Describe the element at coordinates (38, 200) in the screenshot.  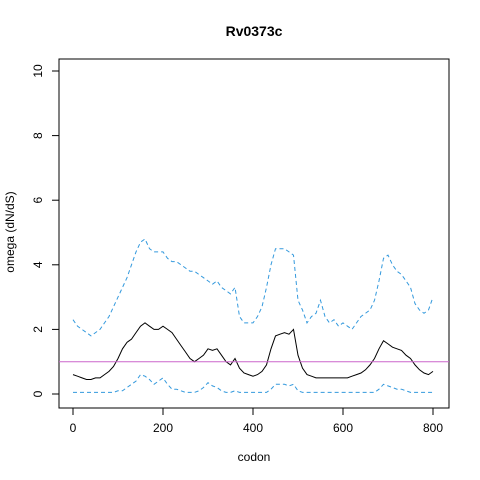
I see `y-tick-label: 6` at that location.